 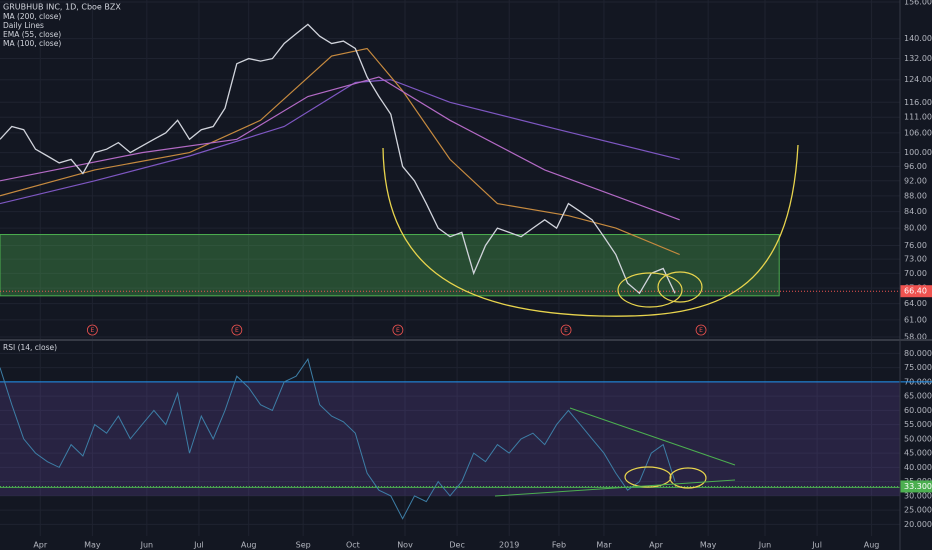 I want to click on y-tick-label: 132.00, so click(x=918, y=58).